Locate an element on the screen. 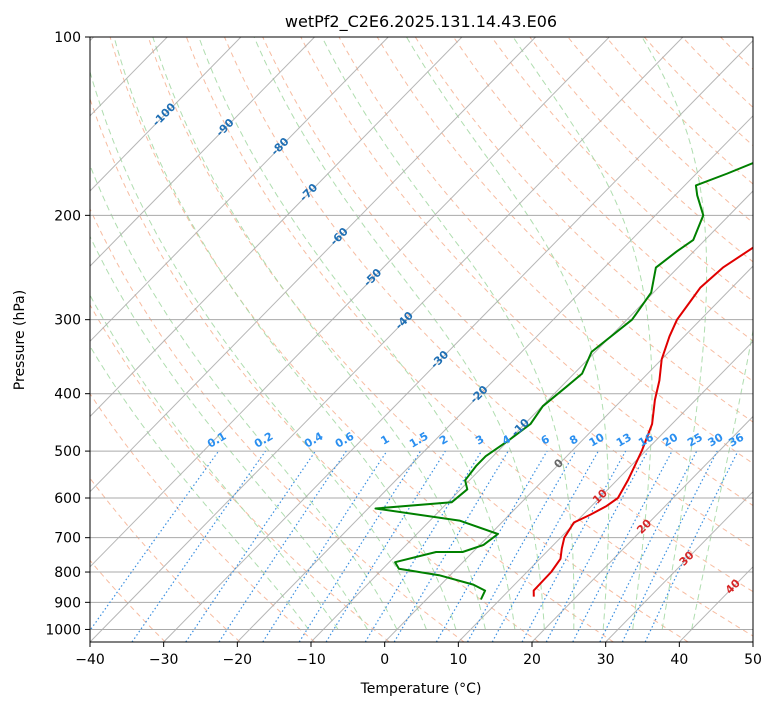 This screenshot has height=708, width=775. y-tick-label: 100 is located at coordinates (67, 38).